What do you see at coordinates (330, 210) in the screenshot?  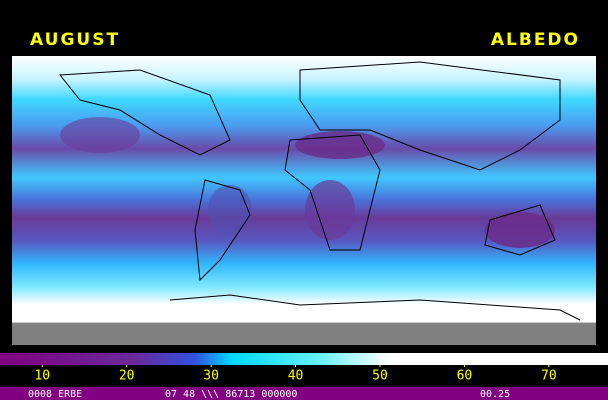 I see `africa-south` at bounding box center [330, 210].